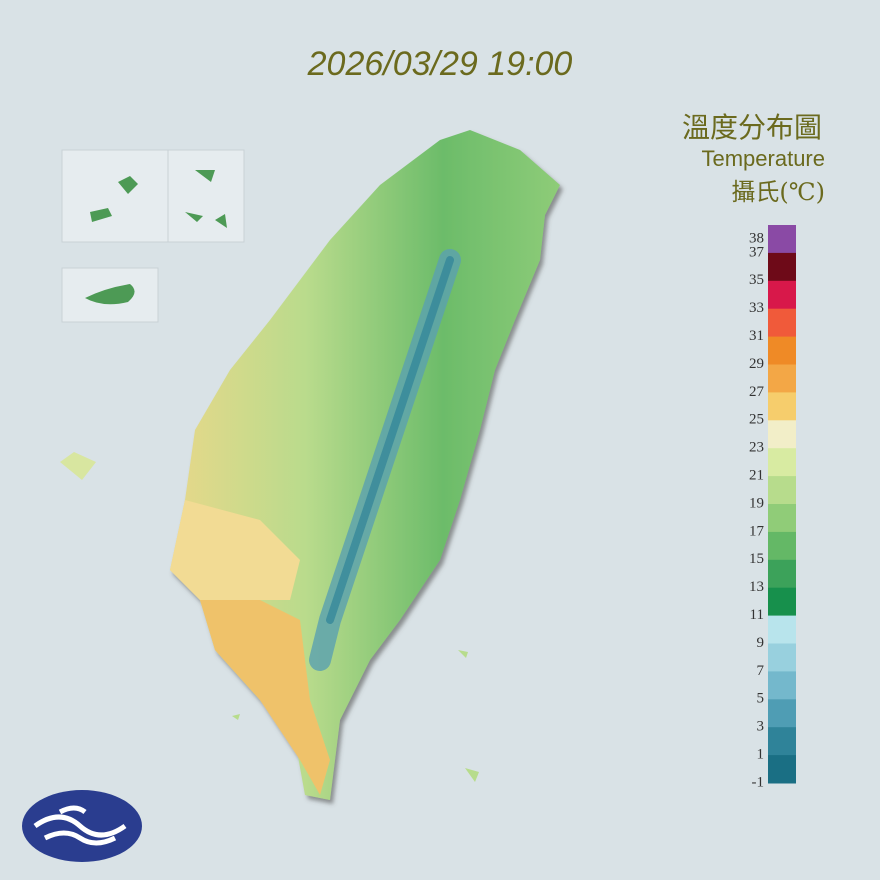 The image size is (880, 880). I want to click on legend-tick-label: 33, so click(756, 308).